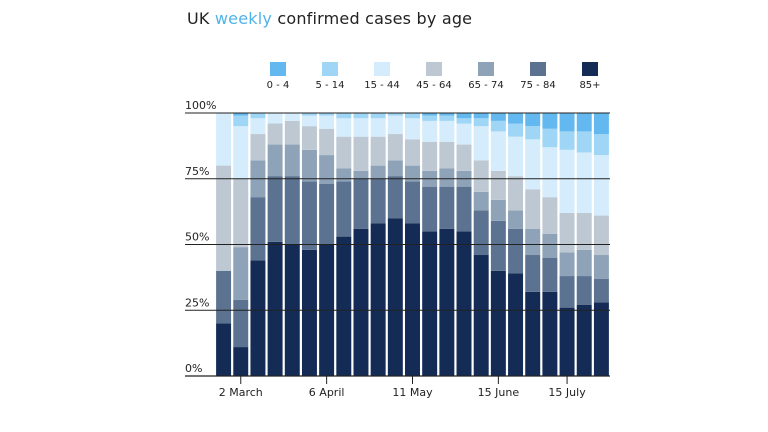  What do you see at coordinates (327, 392) in the screenshot?
I see `x-tick-label: 6 April` at bounding box center [327, 392].